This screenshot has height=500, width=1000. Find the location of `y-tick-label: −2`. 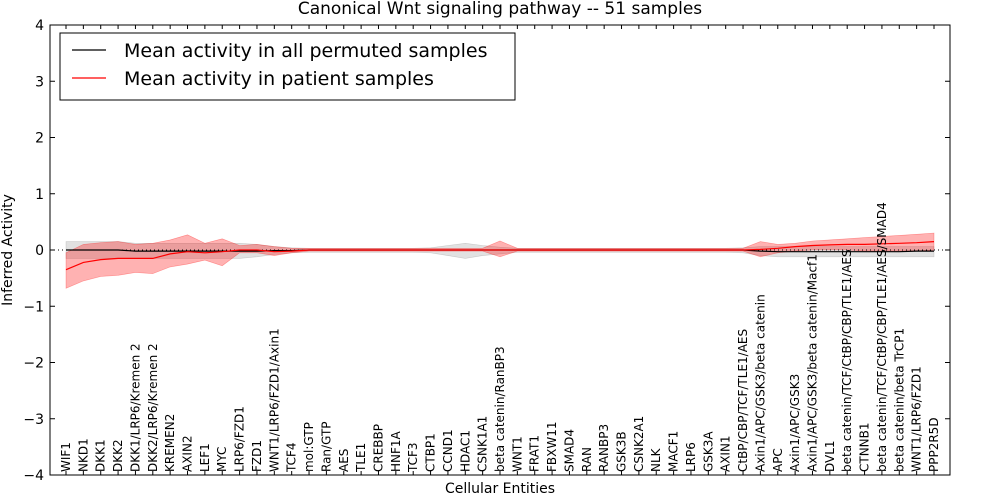

y-tick-label: −2 is located at coordinates (33, 364).